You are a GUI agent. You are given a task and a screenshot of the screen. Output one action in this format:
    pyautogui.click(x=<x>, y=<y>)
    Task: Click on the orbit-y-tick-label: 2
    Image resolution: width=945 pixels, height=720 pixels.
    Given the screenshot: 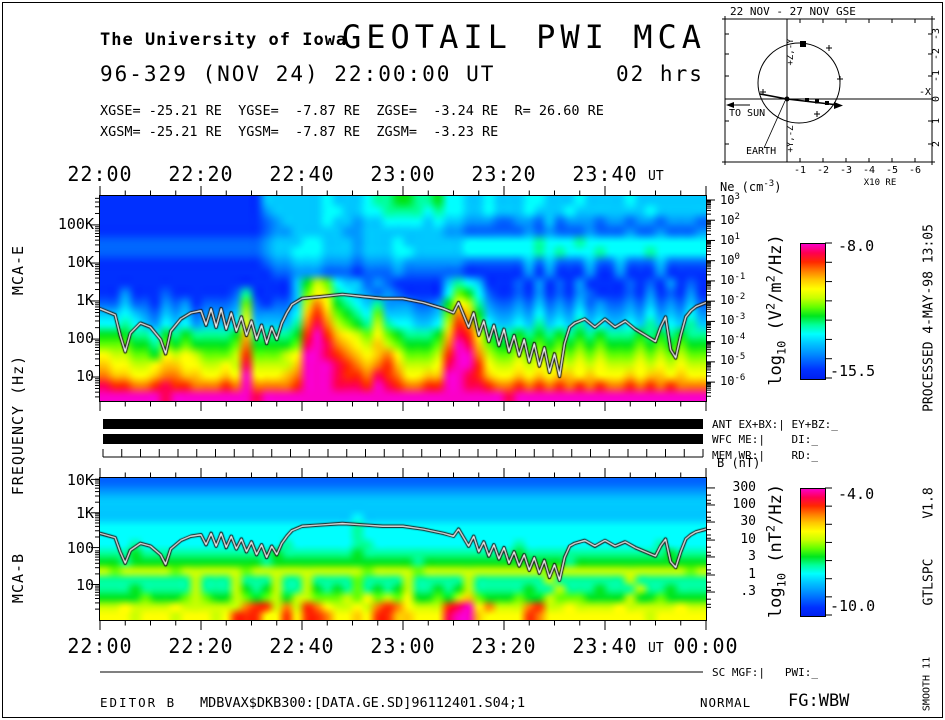 What is the action you would take?
    pyautogui.click(x=936, y=144)
    